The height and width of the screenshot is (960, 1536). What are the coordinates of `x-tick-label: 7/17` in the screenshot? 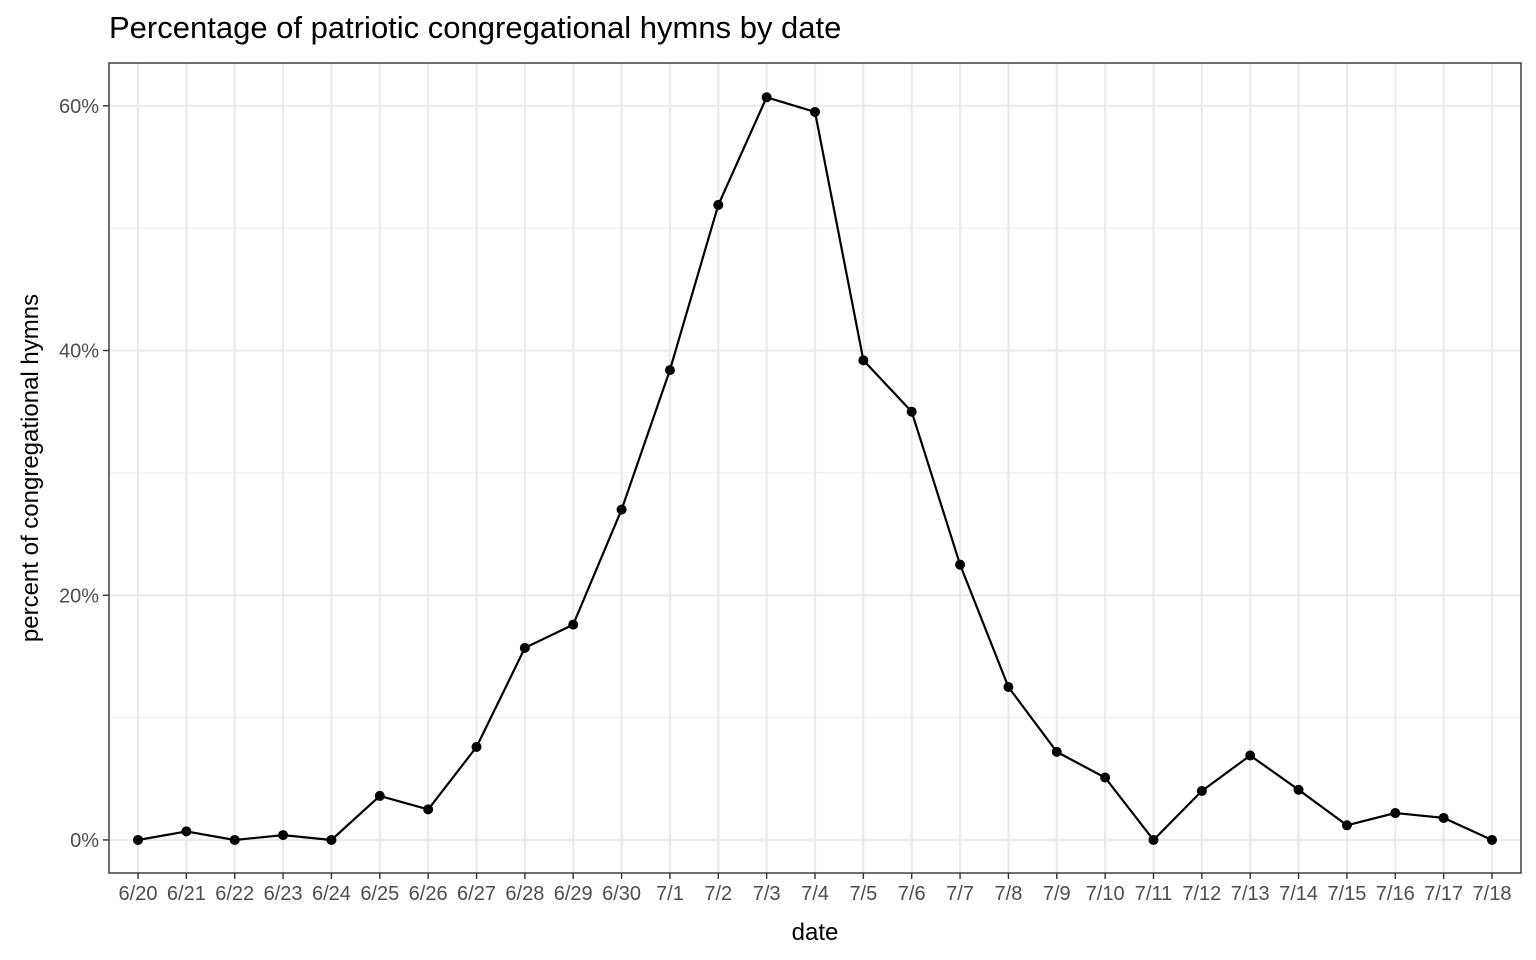 It's located at (1443, 894).